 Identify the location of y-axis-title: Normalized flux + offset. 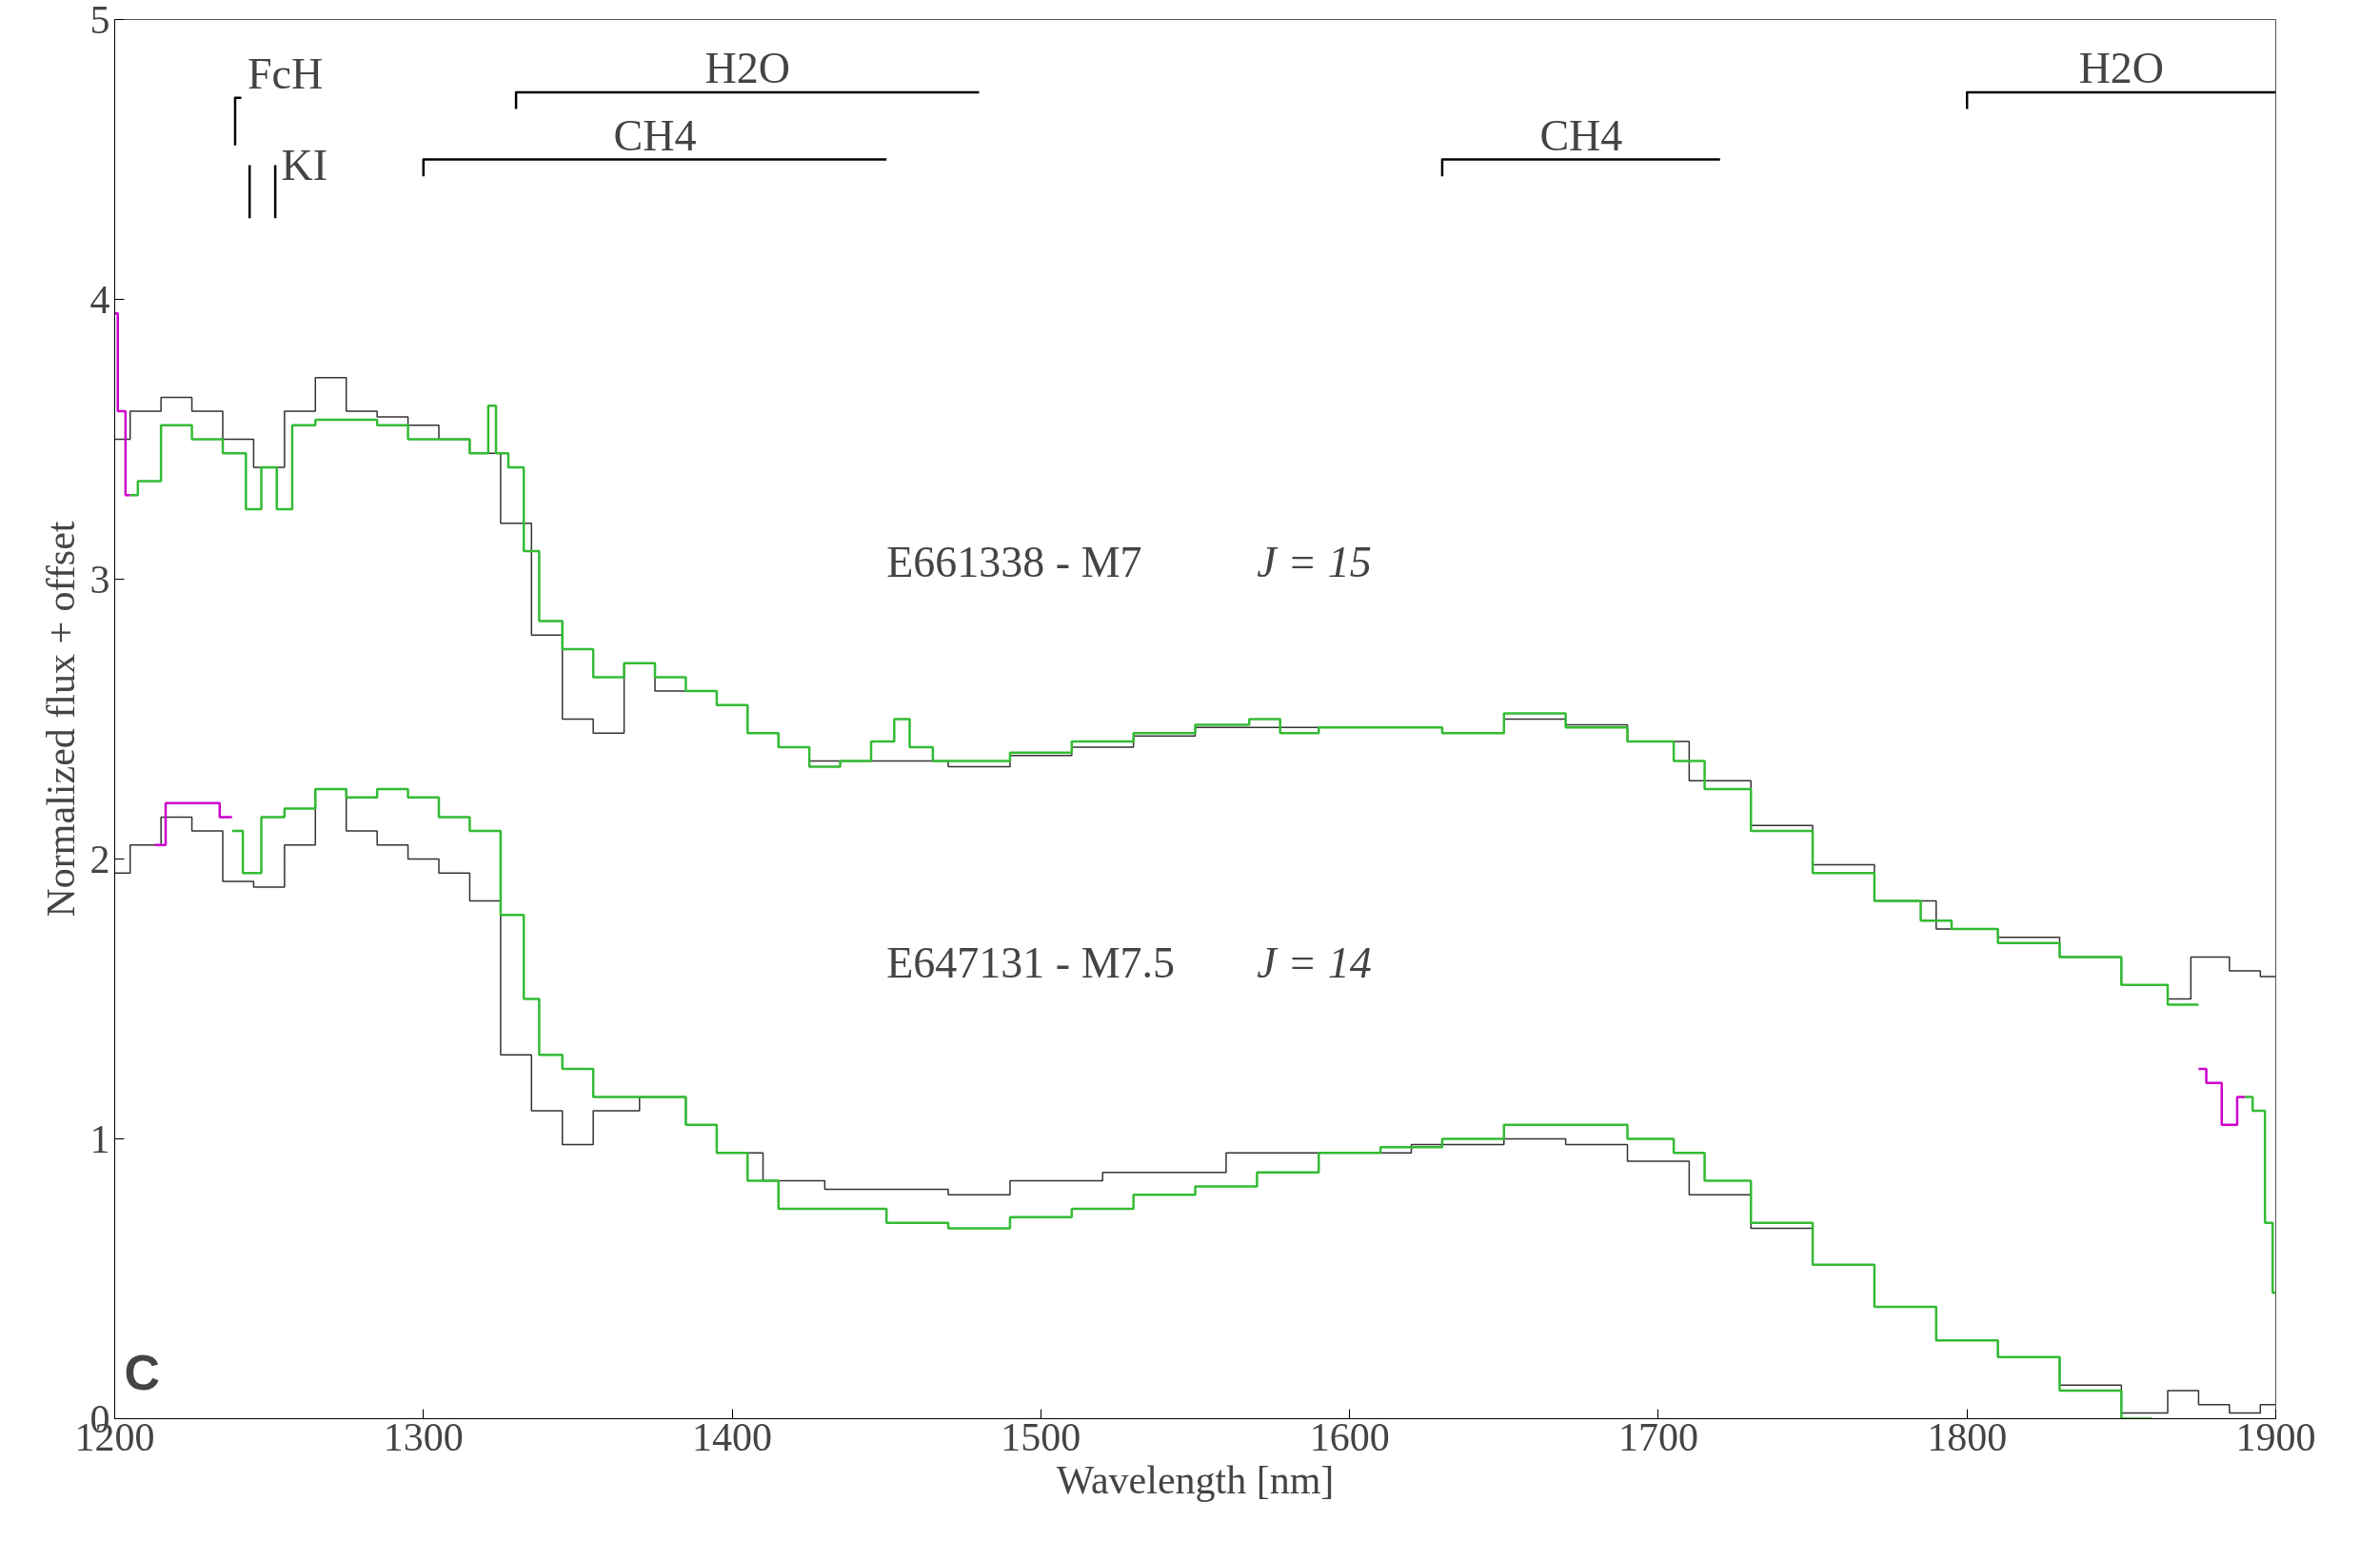
(60, 719).